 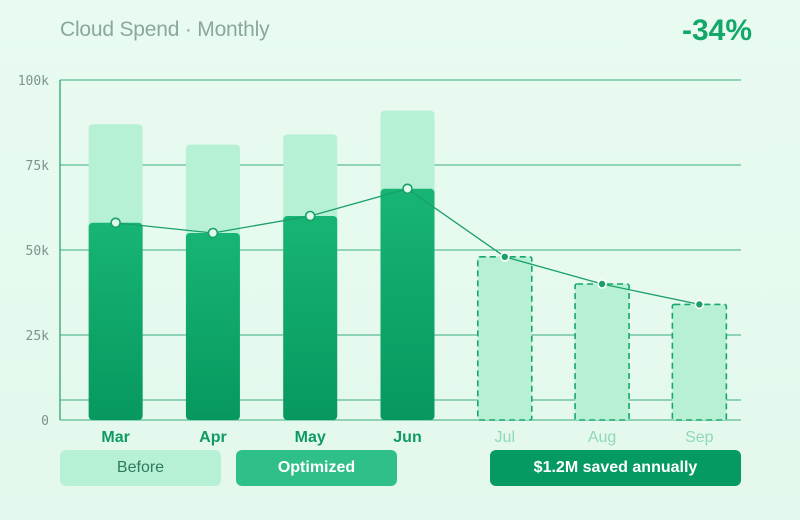 I want to click on y-tick-label: 0, so click(x=45, y=421).